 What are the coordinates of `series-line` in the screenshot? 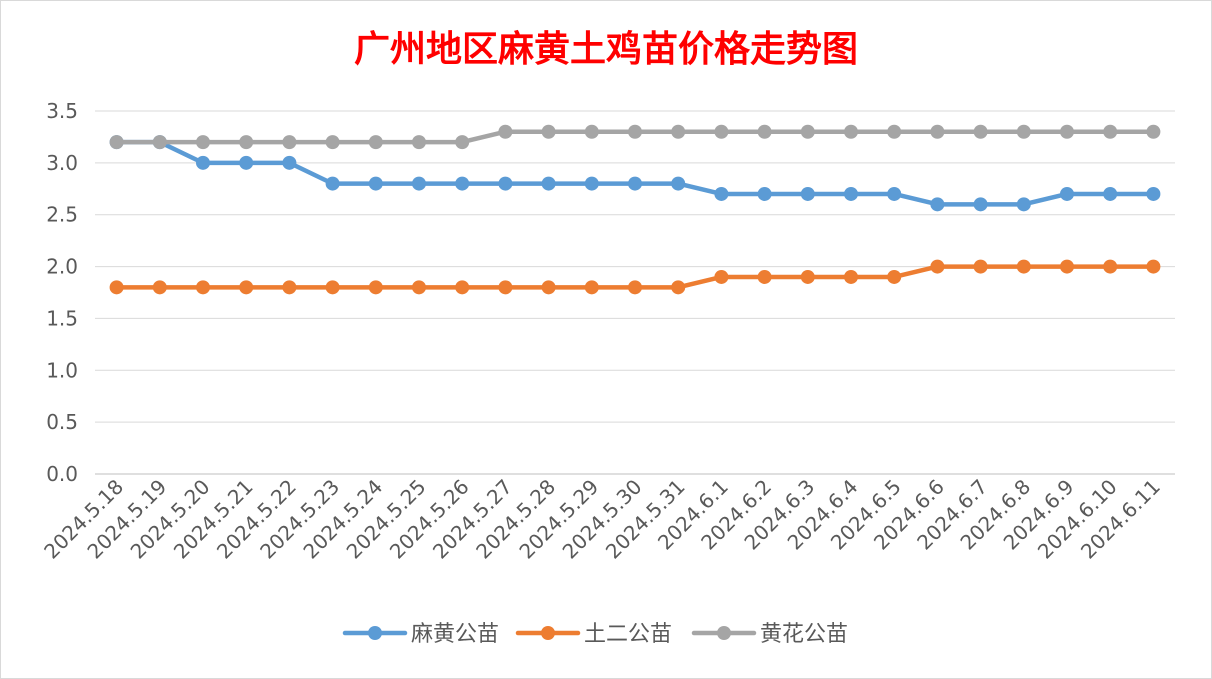 It's located at (635, 173).